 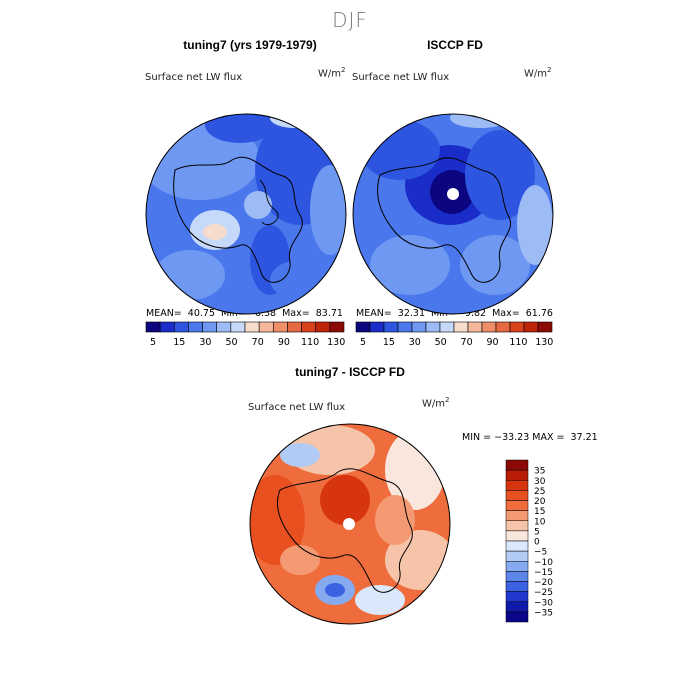 What do you see at coordinates (543, 573) in the screenshot?
I see `diff-colorbar-tick-label: −15` at bounding box center [543, 573].